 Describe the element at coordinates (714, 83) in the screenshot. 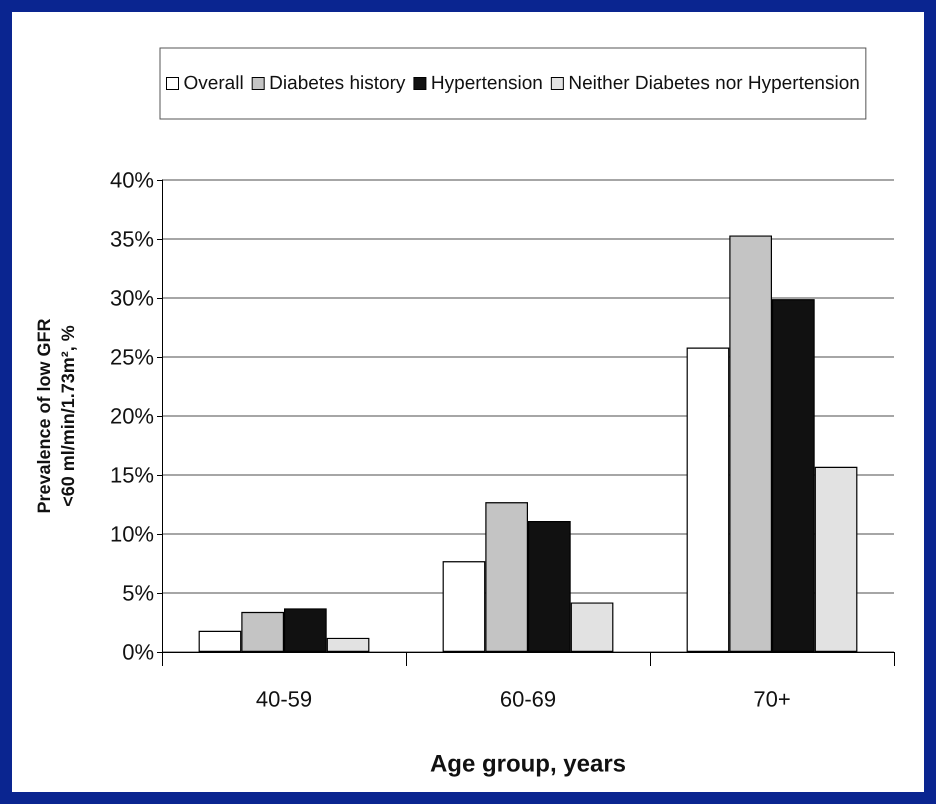

I see `legend-label: Neither Diabetes nor Hypertension` at that location.